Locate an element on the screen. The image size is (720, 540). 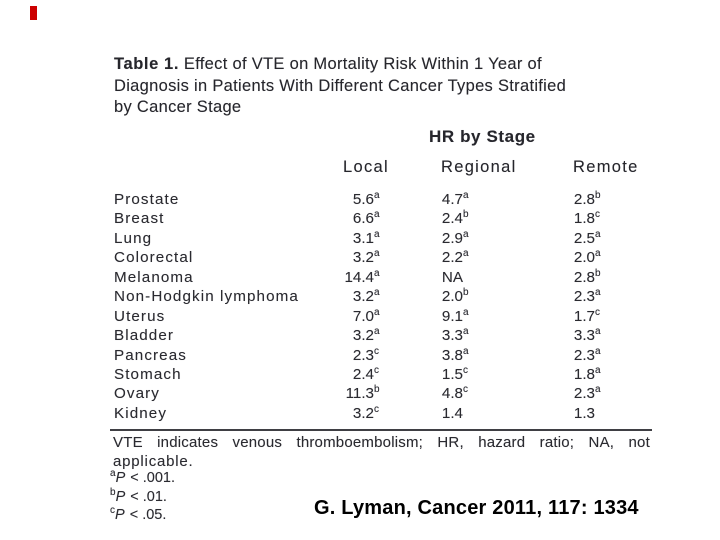
pvalue-superscript: b is located at coordinates (113, 492).